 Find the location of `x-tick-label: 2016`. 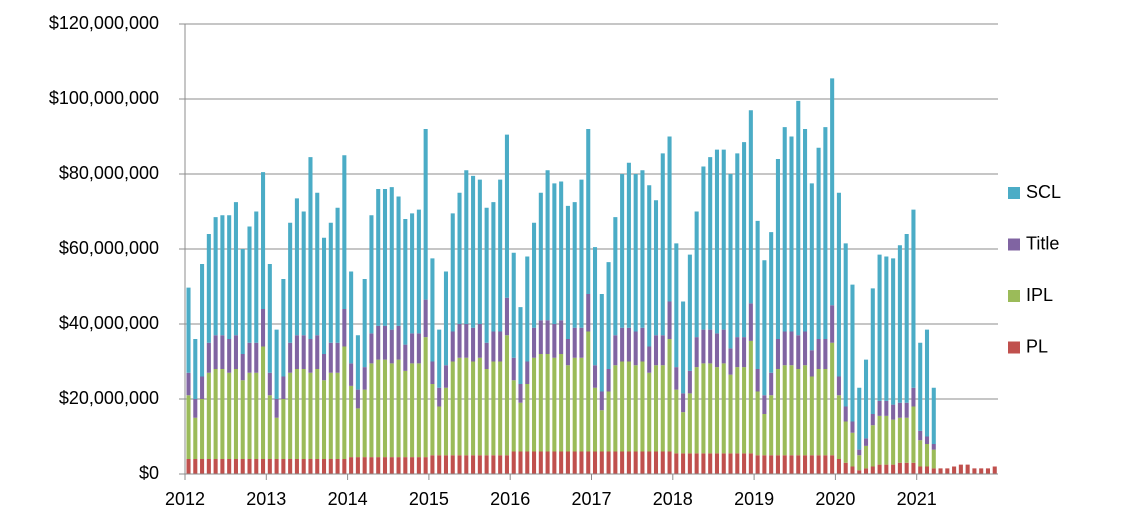

x-tick-label: 2016 is located at coordinates (510, 499).